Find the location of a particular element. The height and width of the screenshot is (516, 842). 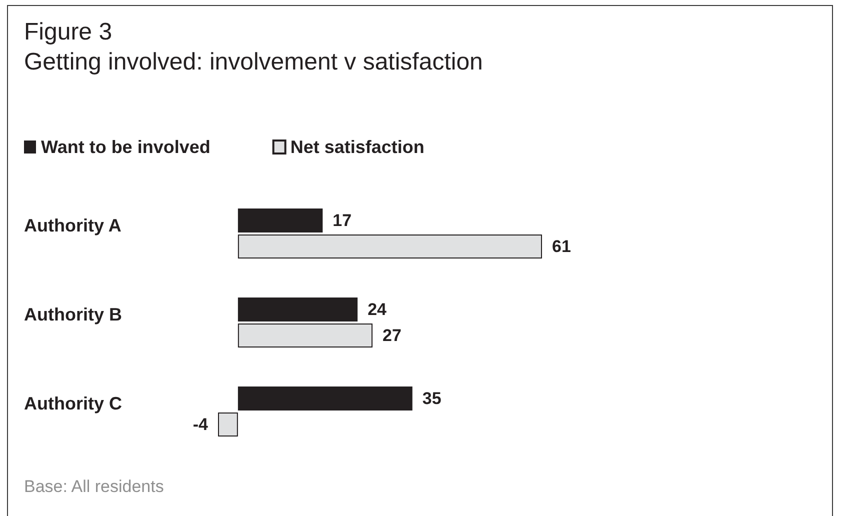

data-label: 24 is located at coordinates (378, 310).